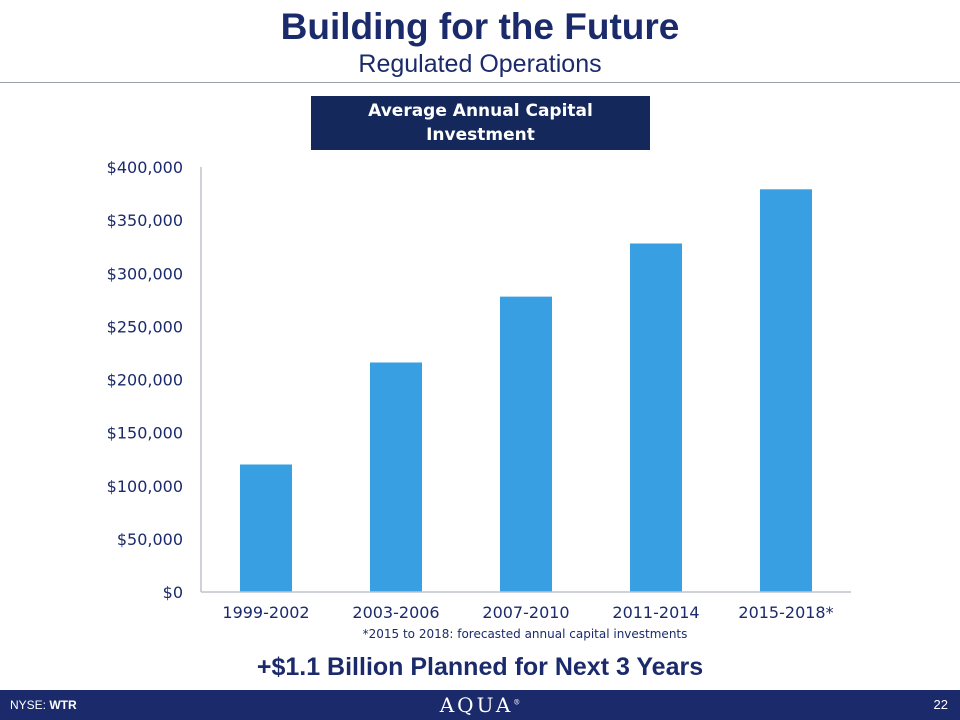 The width and height of the screenshot is (960, 720). What do you see at coordinates (480, 159) in the screenshot?
I see `chart-title-line2: ($thousands)` at bounding box center [480, 159].